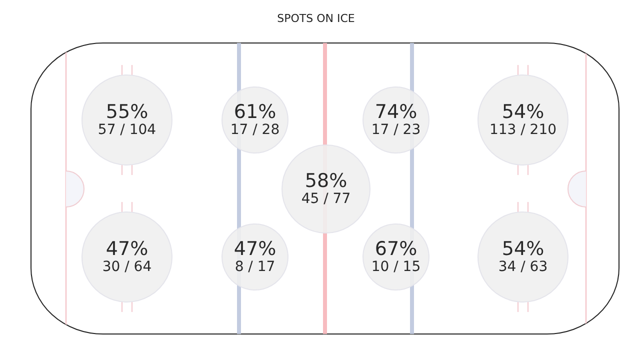 The height and width of the screenshot is (337, 632). I want to click on data-label: 61% 17 / 28, so click(255, 119).